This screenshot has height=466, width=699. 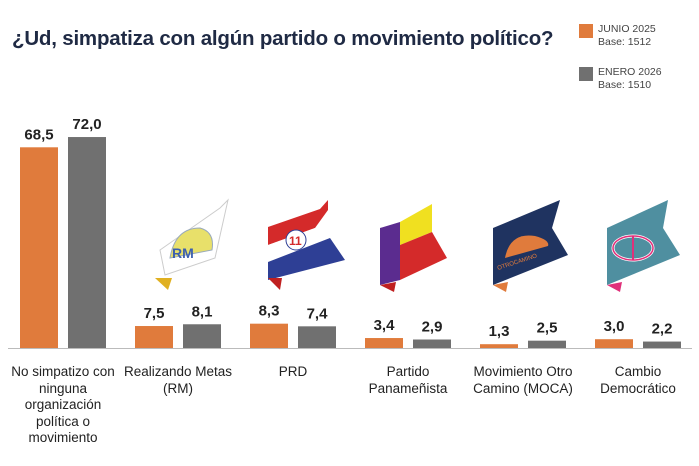 What do you see at coordinates (408, 380) in the screenshot?
I see `category-label: Partido Panameñista` at bounding box center [408, 380].